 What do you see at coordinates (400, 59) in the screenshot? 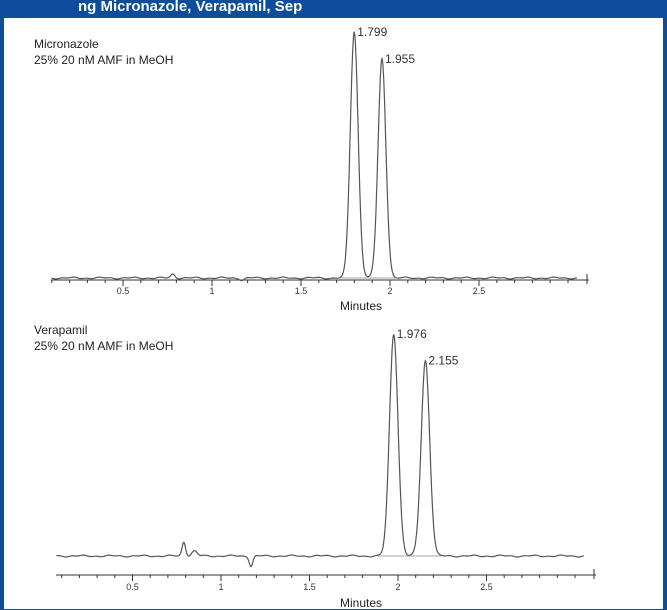
I see `peak-label: 1.955` at bounding box center [400, 59].